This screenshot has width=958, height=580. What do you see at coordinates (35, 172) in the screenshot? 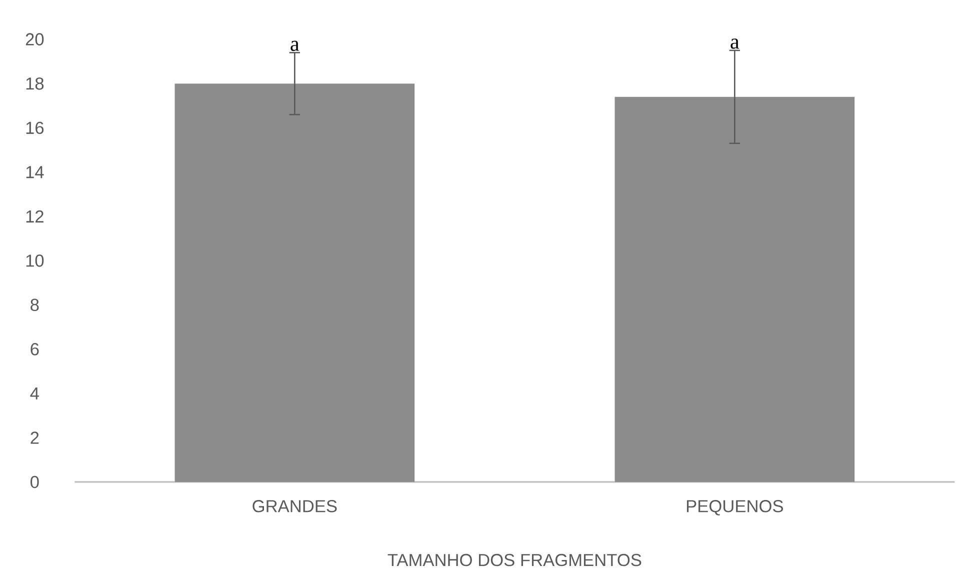
I see `y-tick-label: 14` at bounding box center [35, 172].